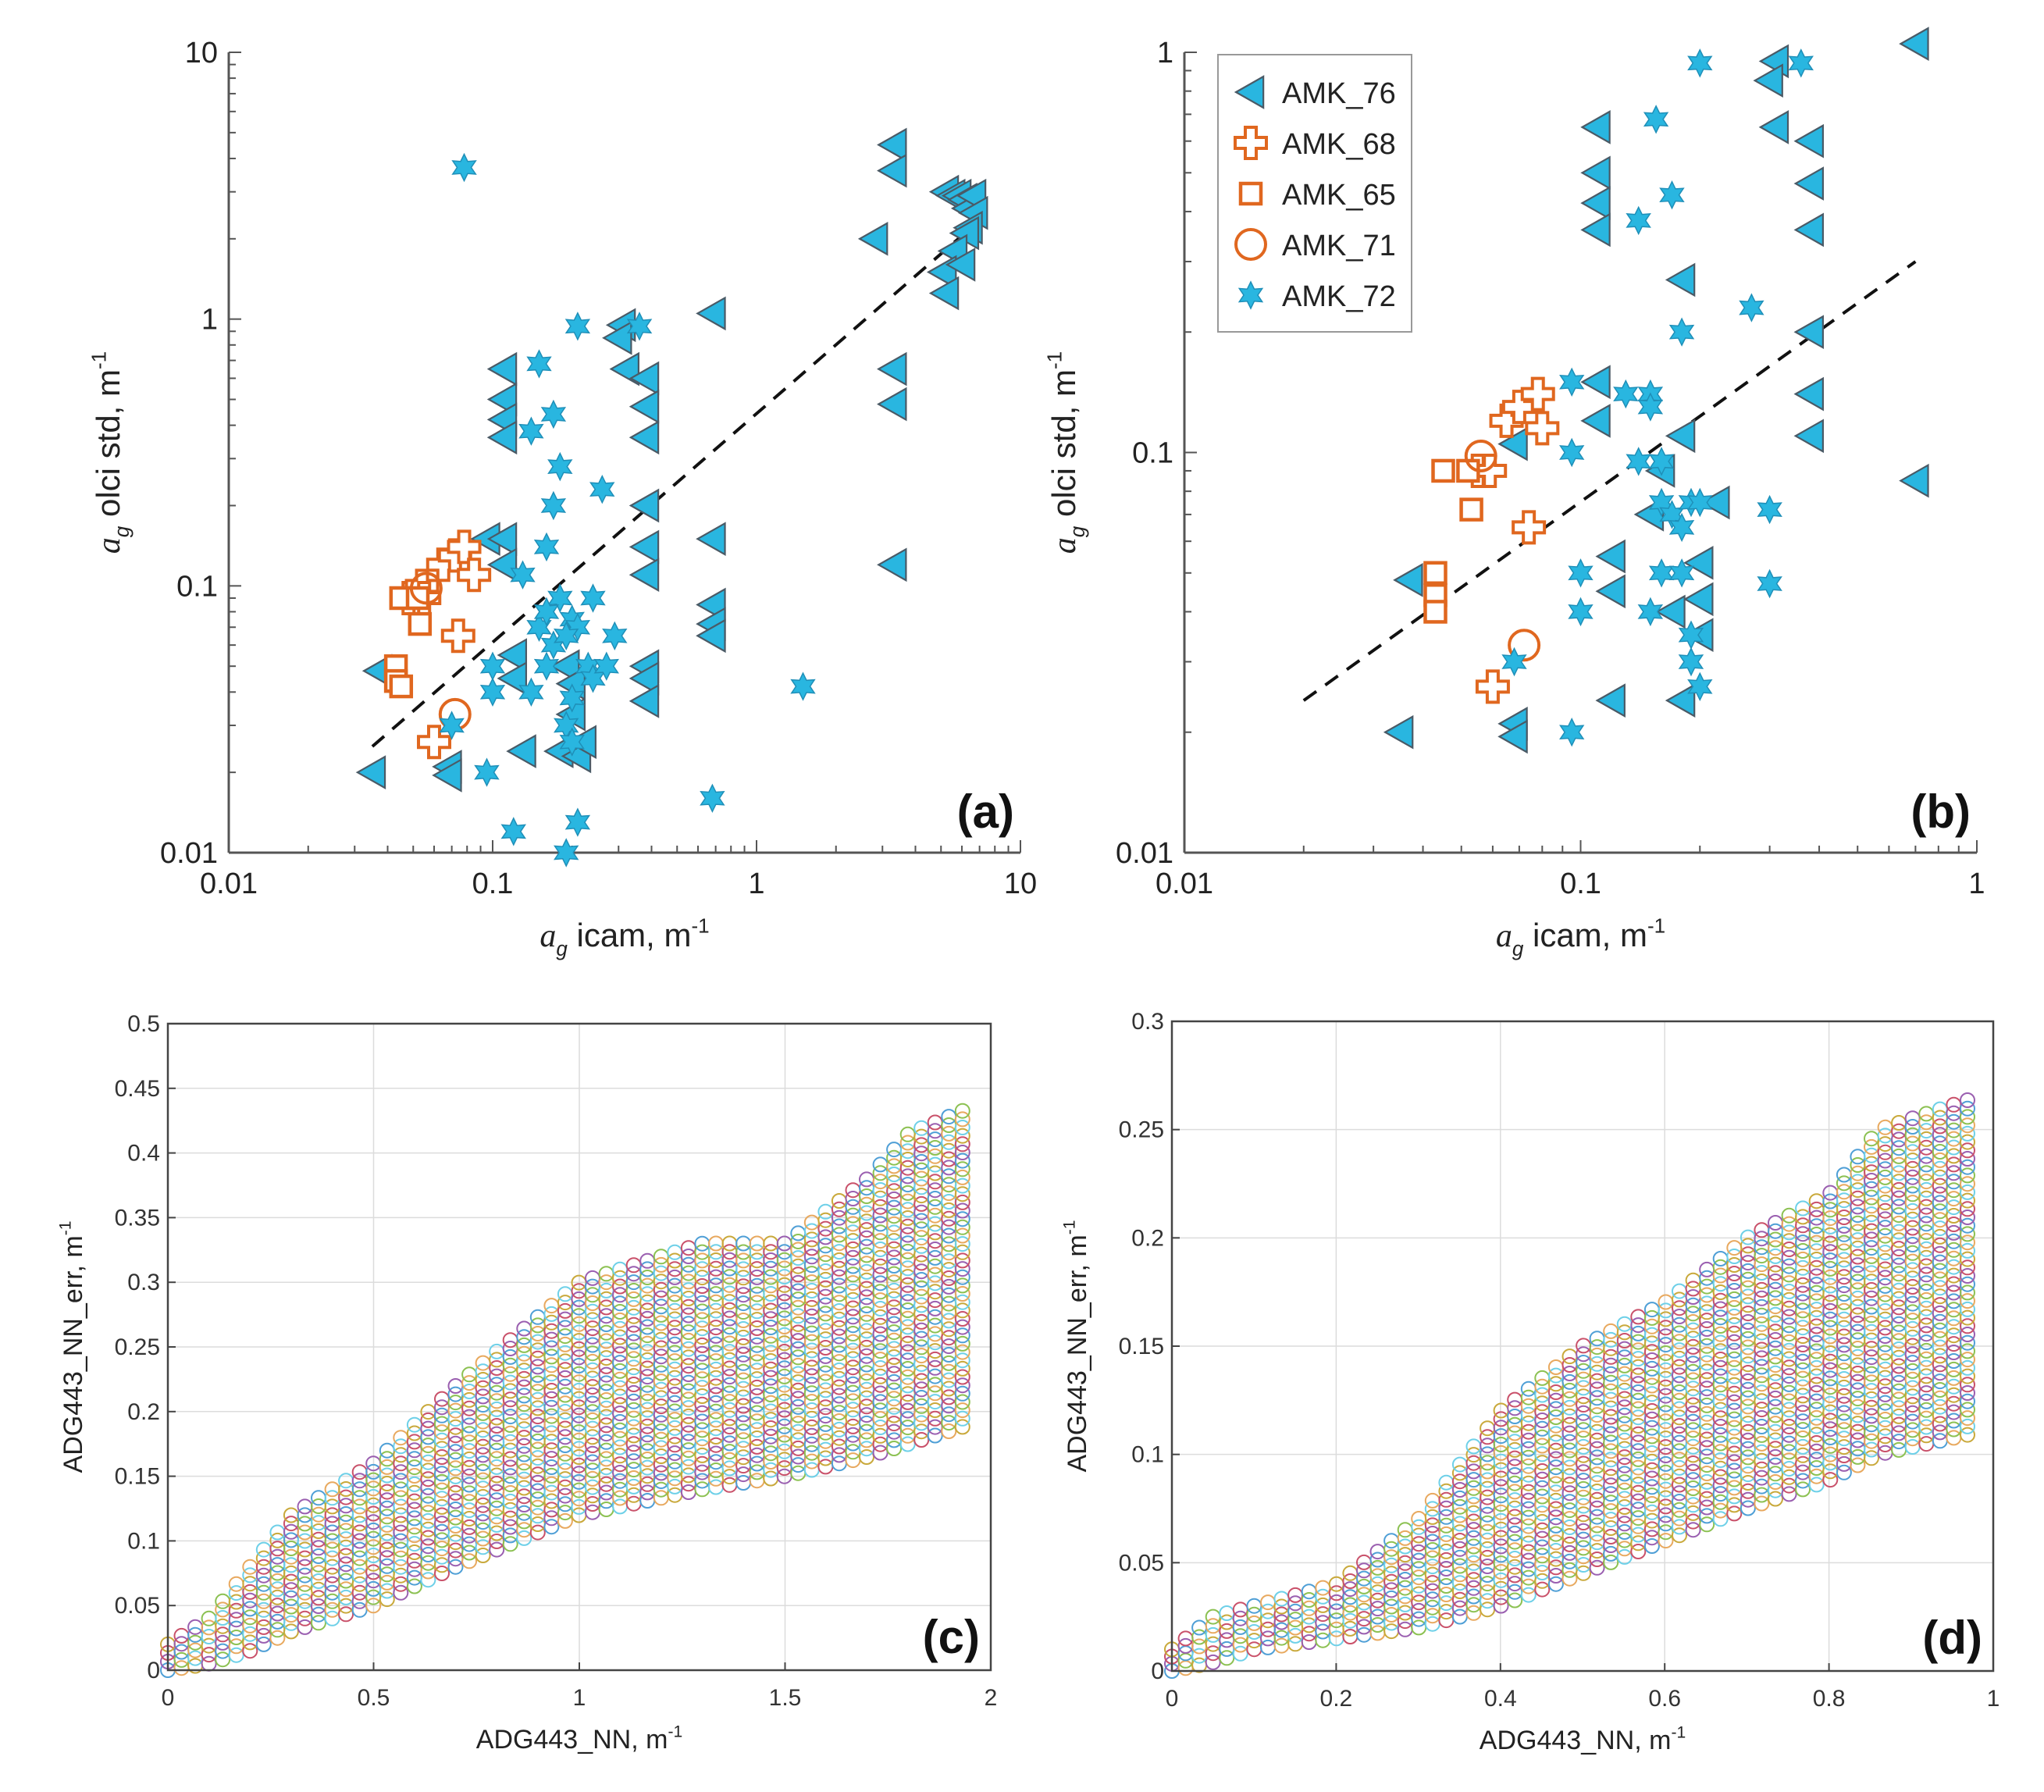 The image size is (2044, 1792). Describe the element at coordinates (565, 1390) in the screenshot. I see `scatter-points` at that location.